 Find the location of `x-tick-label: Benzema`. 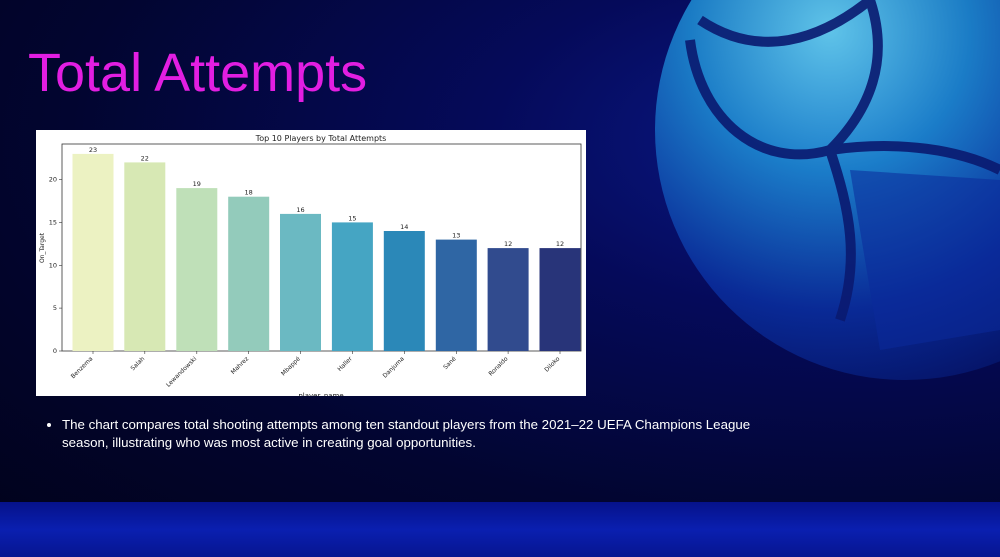

x-tick-label: Benzema is located at coordinates (82, 367).